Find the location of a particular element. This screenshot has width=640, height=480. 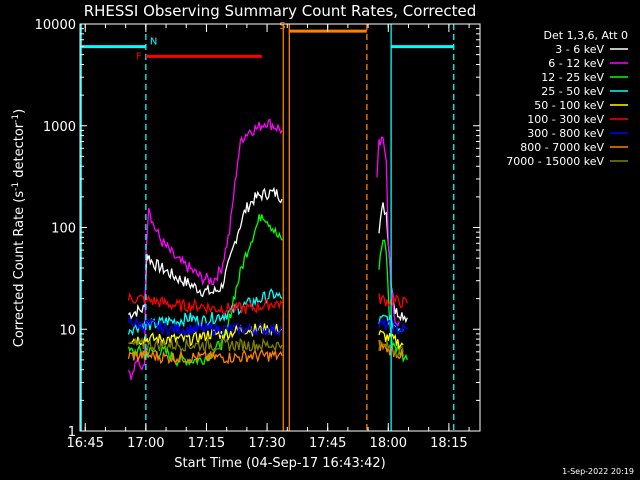

legend-label: 300 - 800 keV is located at coordinates (565, 133).